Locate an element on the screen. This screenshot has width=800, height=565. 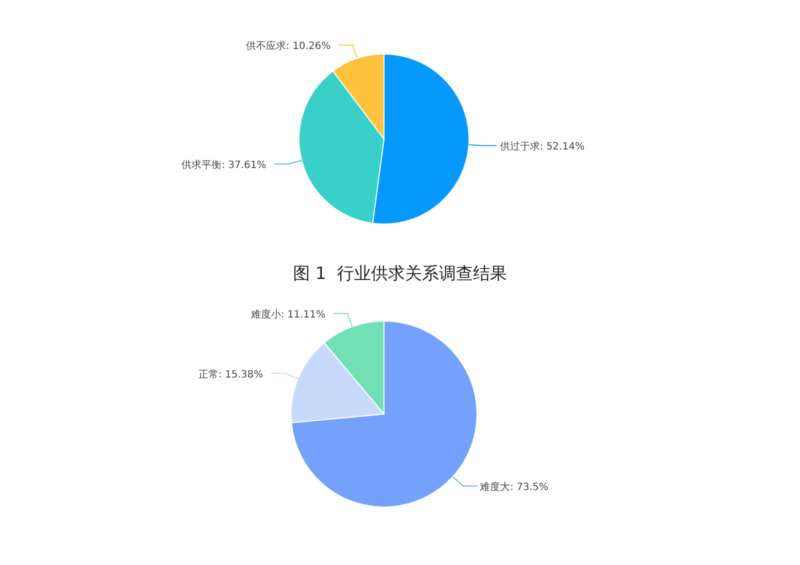
data-label: : 73.5% is located at coordinates (529, 488).